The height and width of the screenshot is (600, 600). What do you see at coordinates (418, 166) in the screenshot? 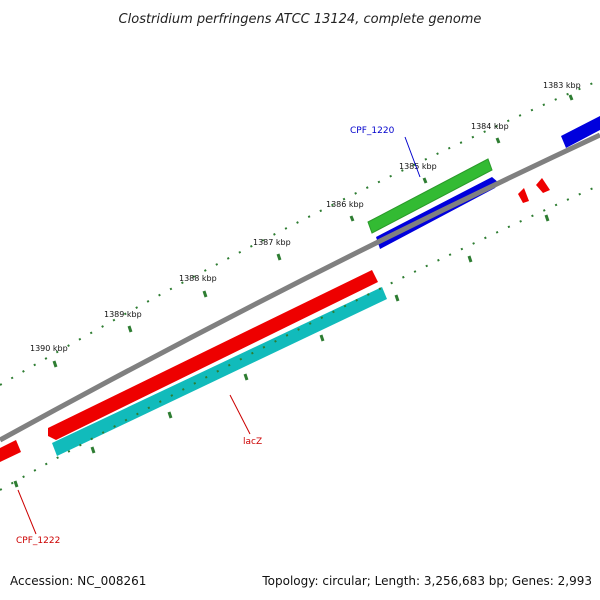
I see `tick-label-1385: 1385 kbp` at bounding box center [418, 166].